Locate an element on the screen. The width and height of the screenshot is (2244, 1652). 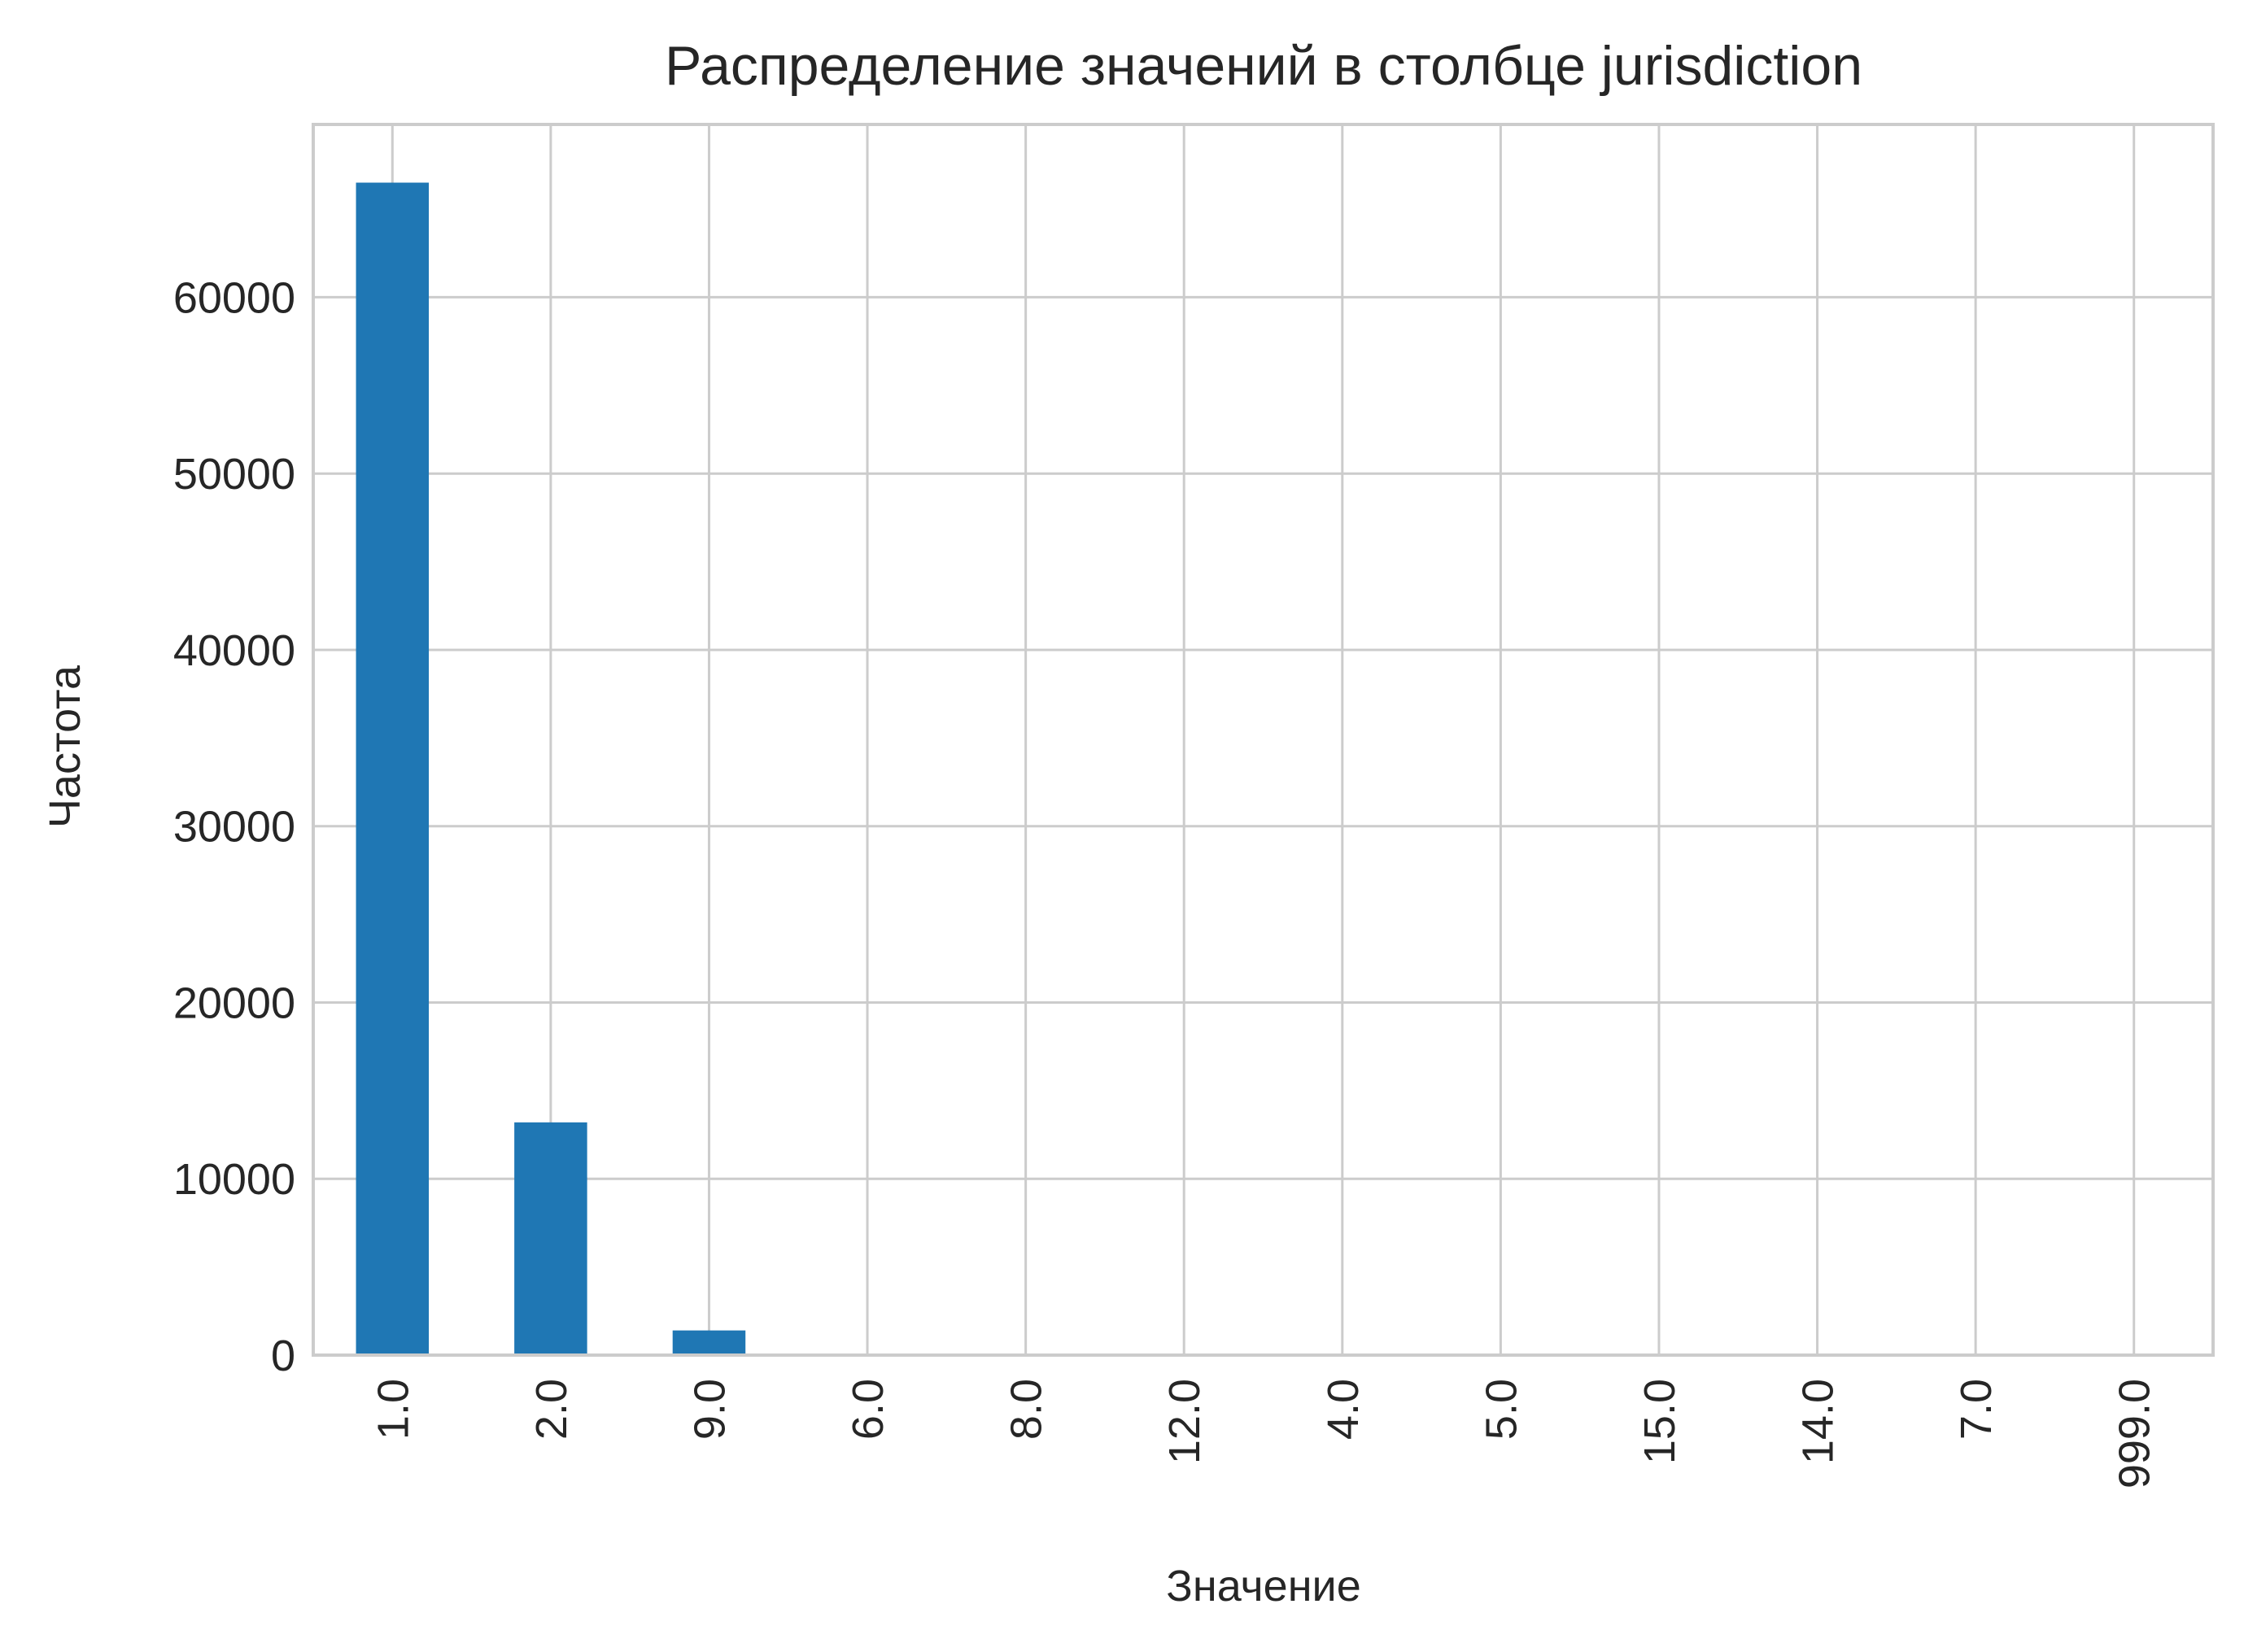
x-tick-label: 12.0 is located at coordinates (1184, 1421).